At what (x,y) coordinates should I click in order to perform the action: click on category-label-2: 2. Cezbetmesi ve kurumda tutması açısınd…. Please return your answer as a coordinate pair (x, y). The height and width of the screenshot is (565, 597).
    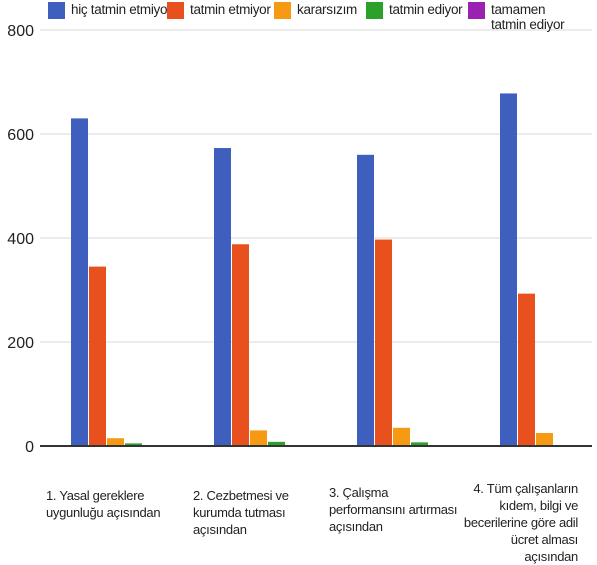
    Looking at the image, I should click on (241, 512).